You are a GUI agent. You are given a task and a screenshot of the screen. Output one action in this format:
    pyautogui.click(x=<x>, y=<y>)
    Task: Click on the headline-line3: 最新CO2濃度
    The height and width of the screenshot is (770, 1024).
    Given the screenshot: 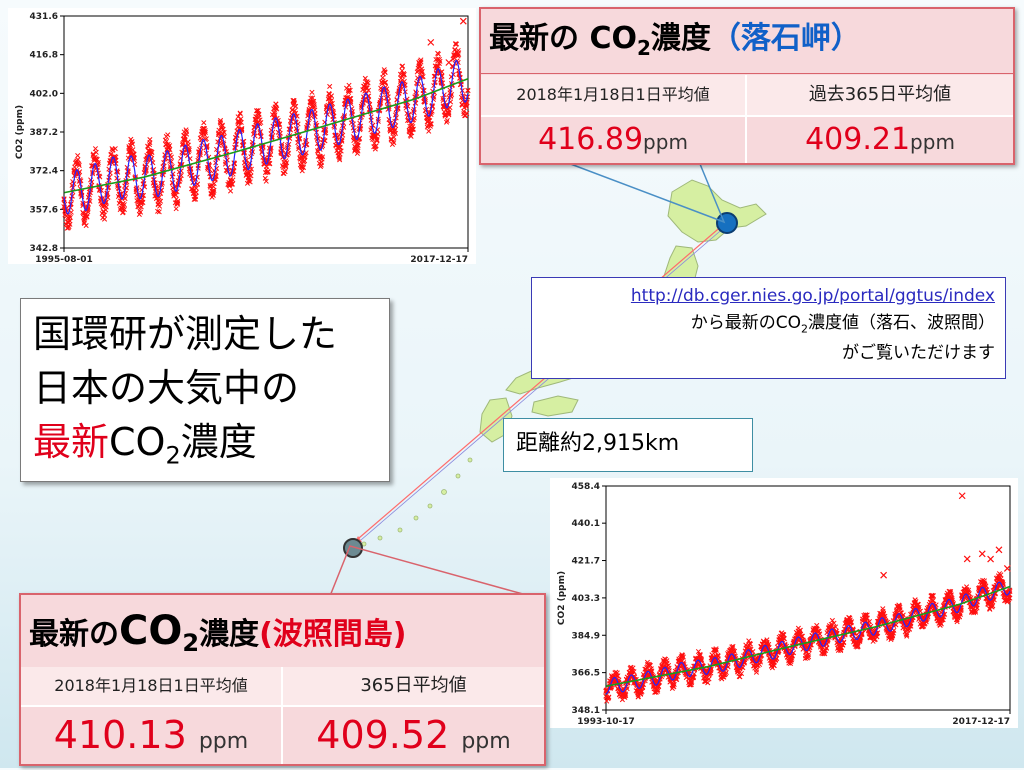 What is the action you would take?
    pyautogui.click(x=145, y=449)
    